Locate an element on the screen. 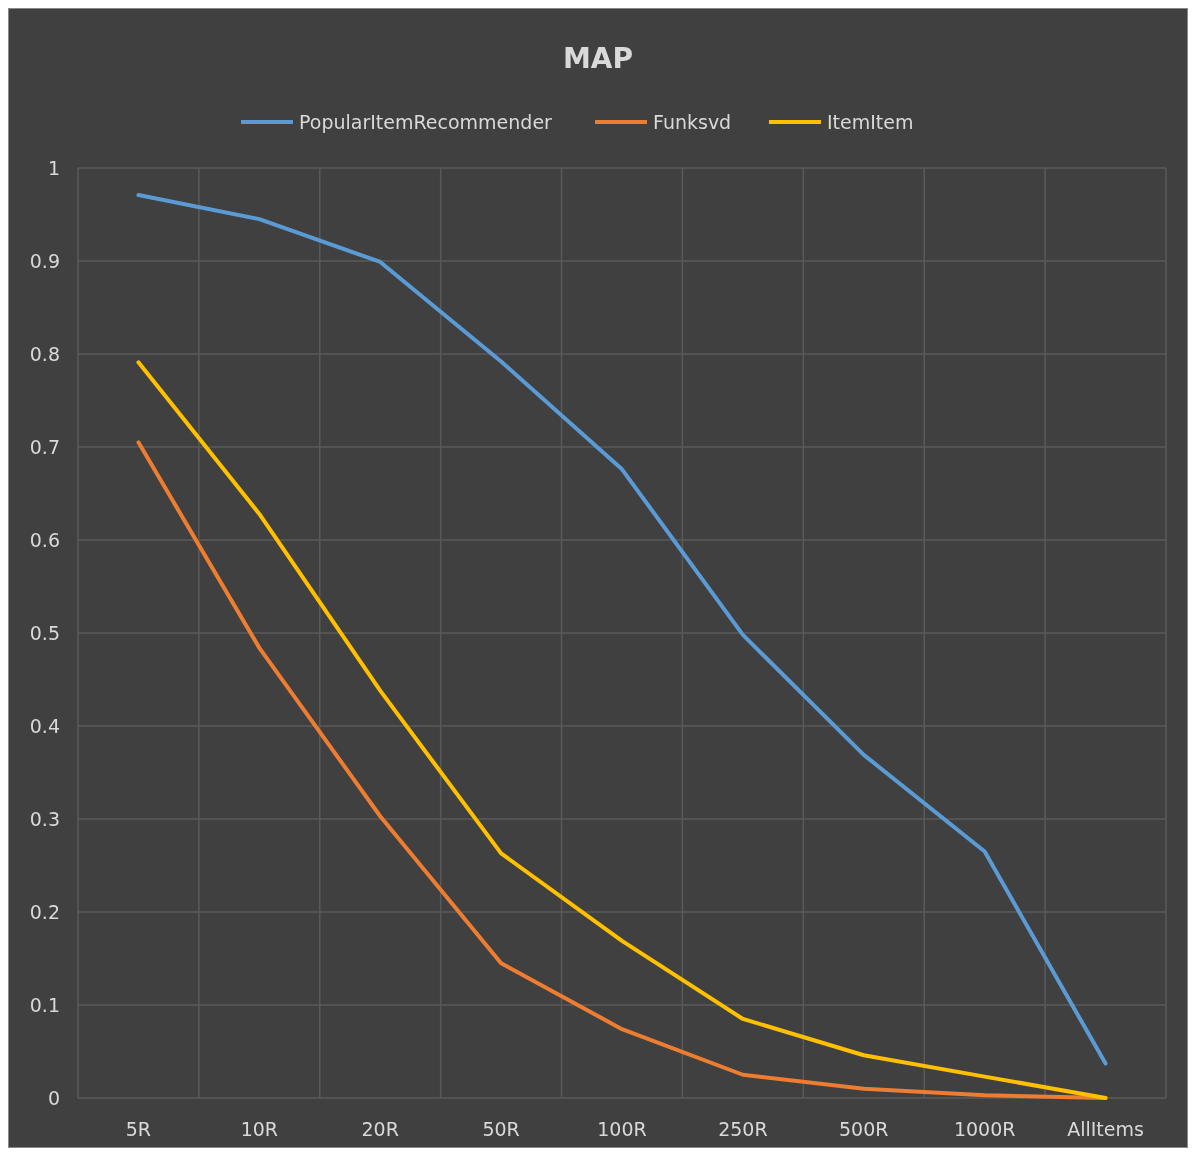  y-tick-label: 0 is located at coordinates (53, 1098).